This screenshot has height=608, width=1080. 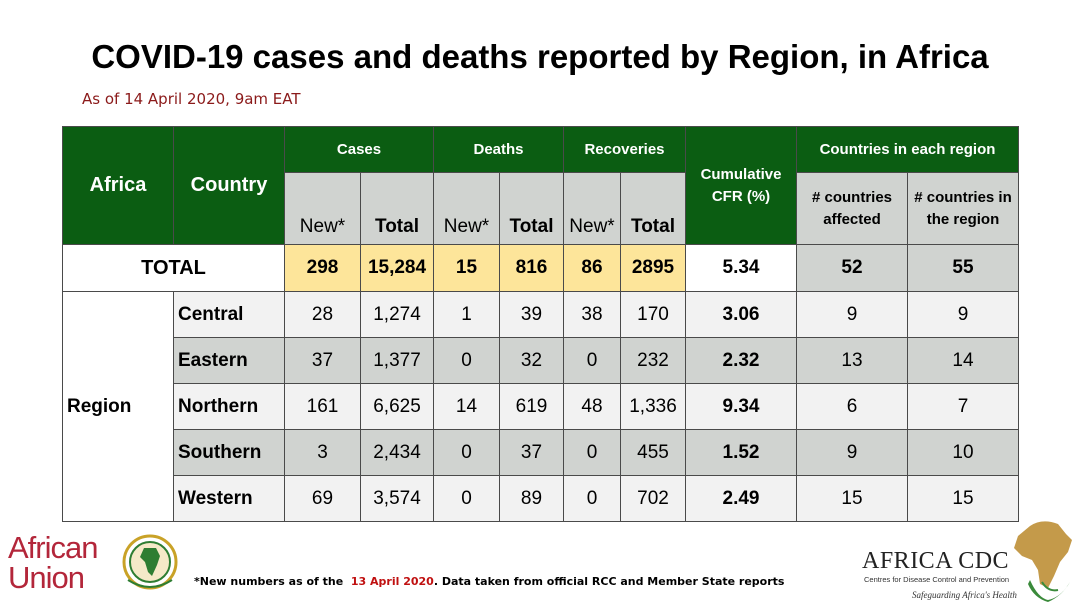 I want to click on header-recoveries-total: Total, so click(x=653, y=208).